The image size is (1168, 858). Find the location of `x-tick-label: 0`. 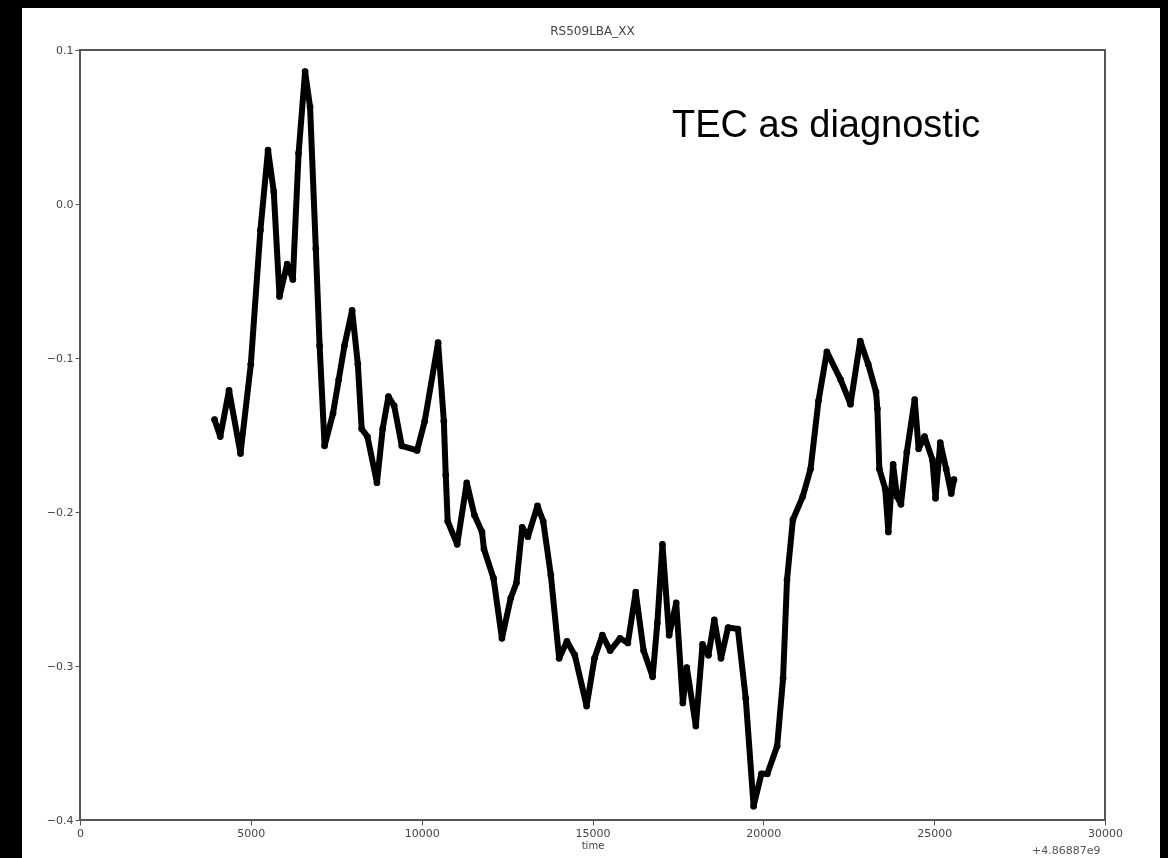

x-tick-label: 0 is located at coordinates (80, 833).